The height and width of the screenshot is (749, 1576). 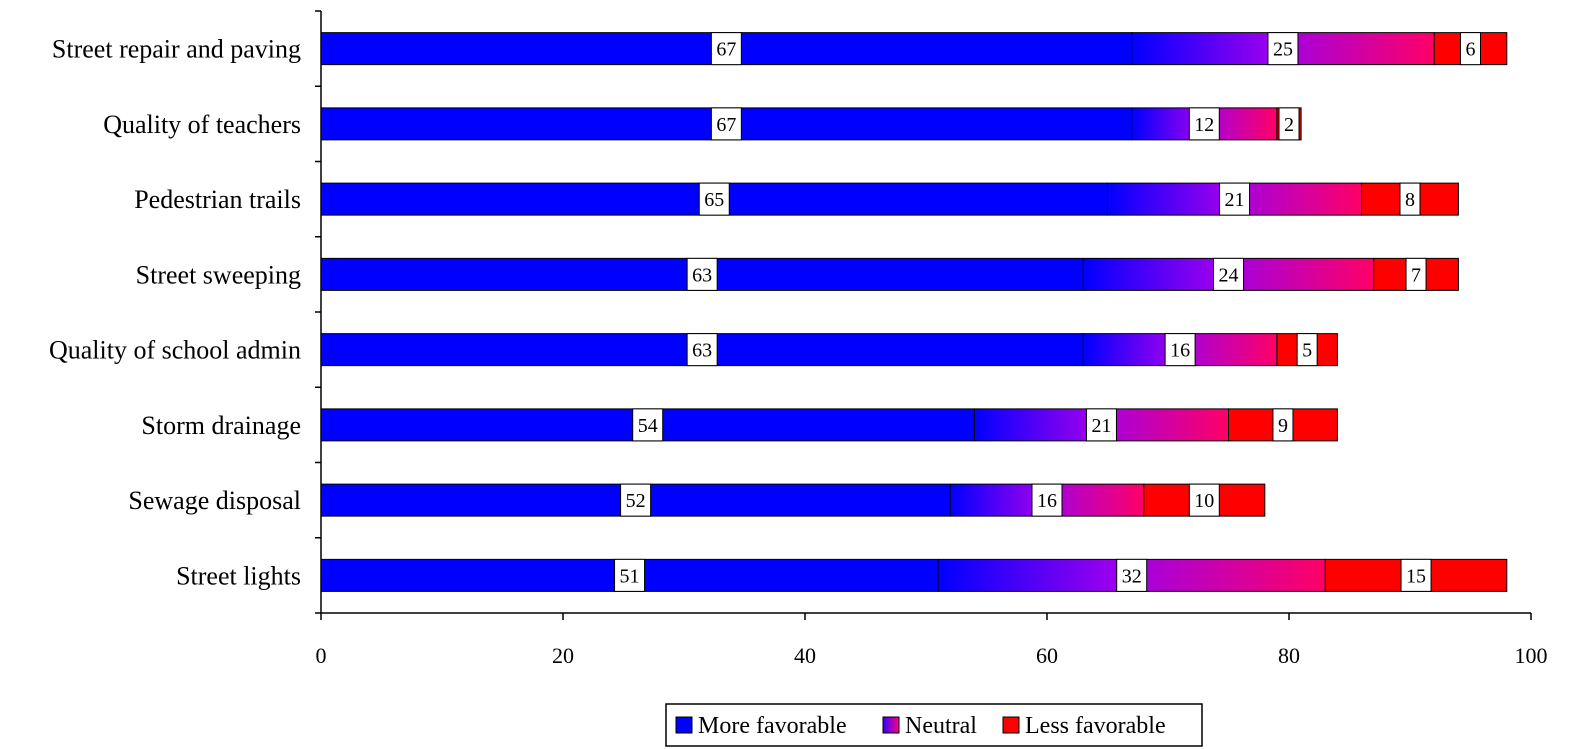 I want to click on data-label: 52, so click(x=636, y=501).